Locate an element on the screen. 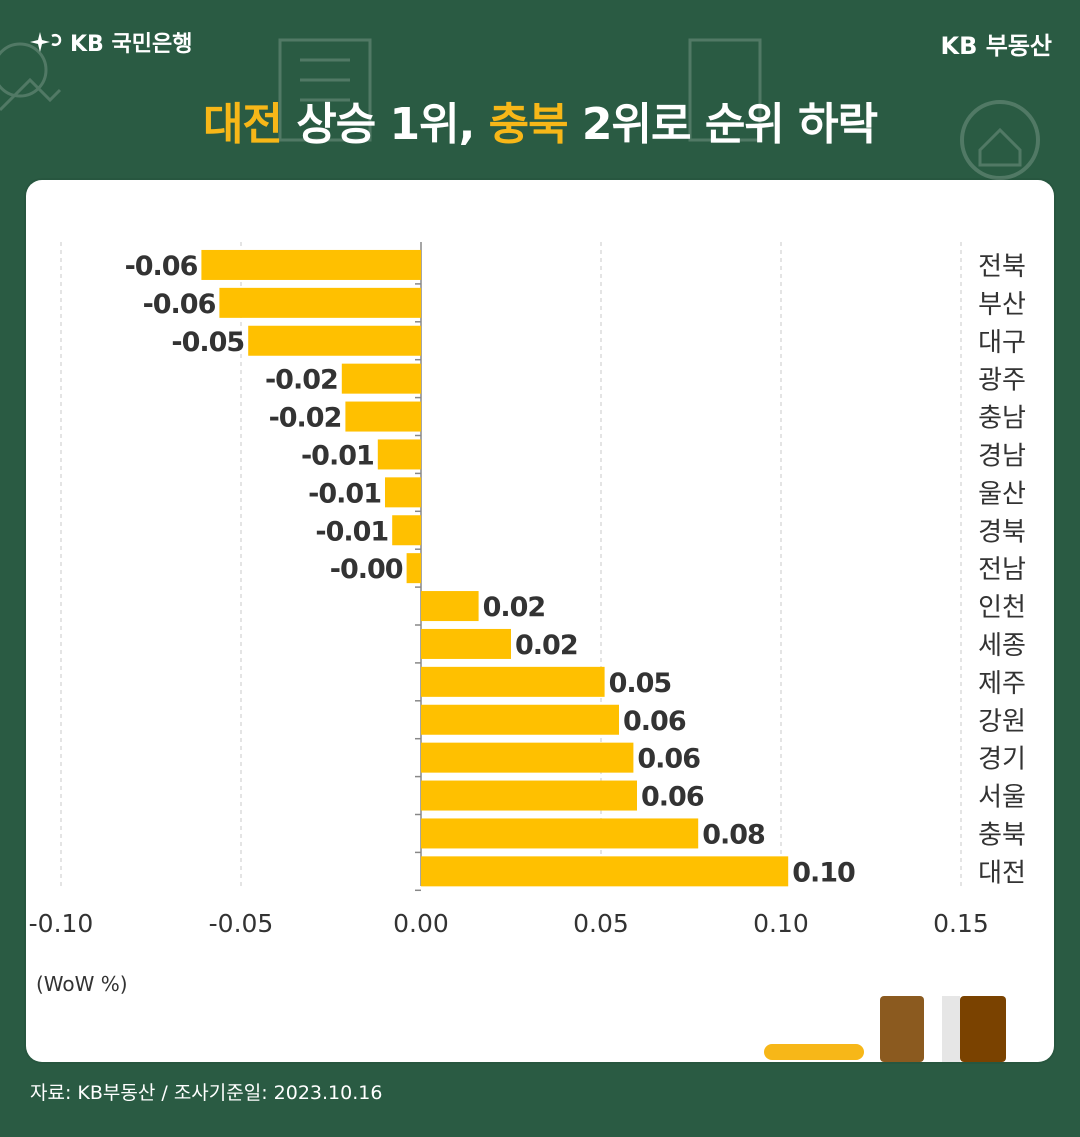 Image resolution: width=1080 pixels, height=1137 pixels. title-text-1: 상승 1위, is located at coordinates (385, 124).